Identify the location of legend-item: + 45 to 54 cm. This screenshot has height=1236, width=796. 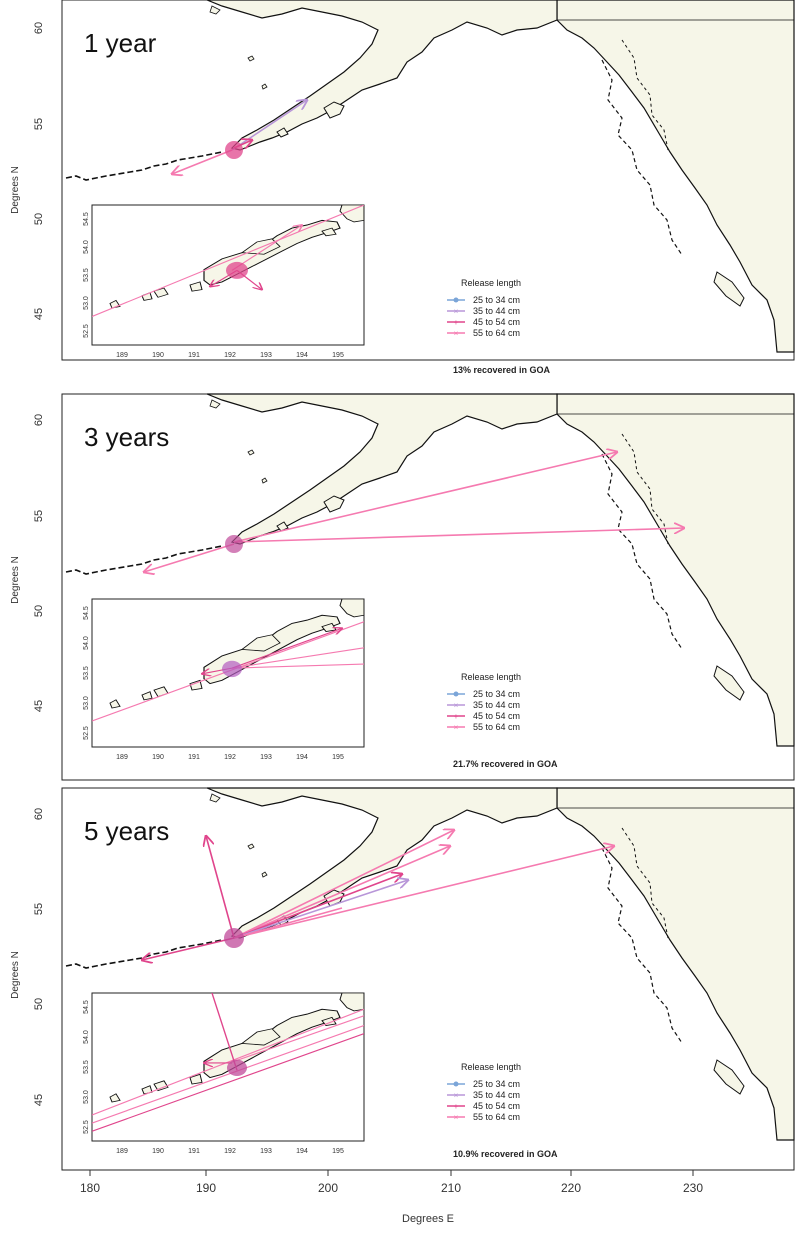
(483, 716).